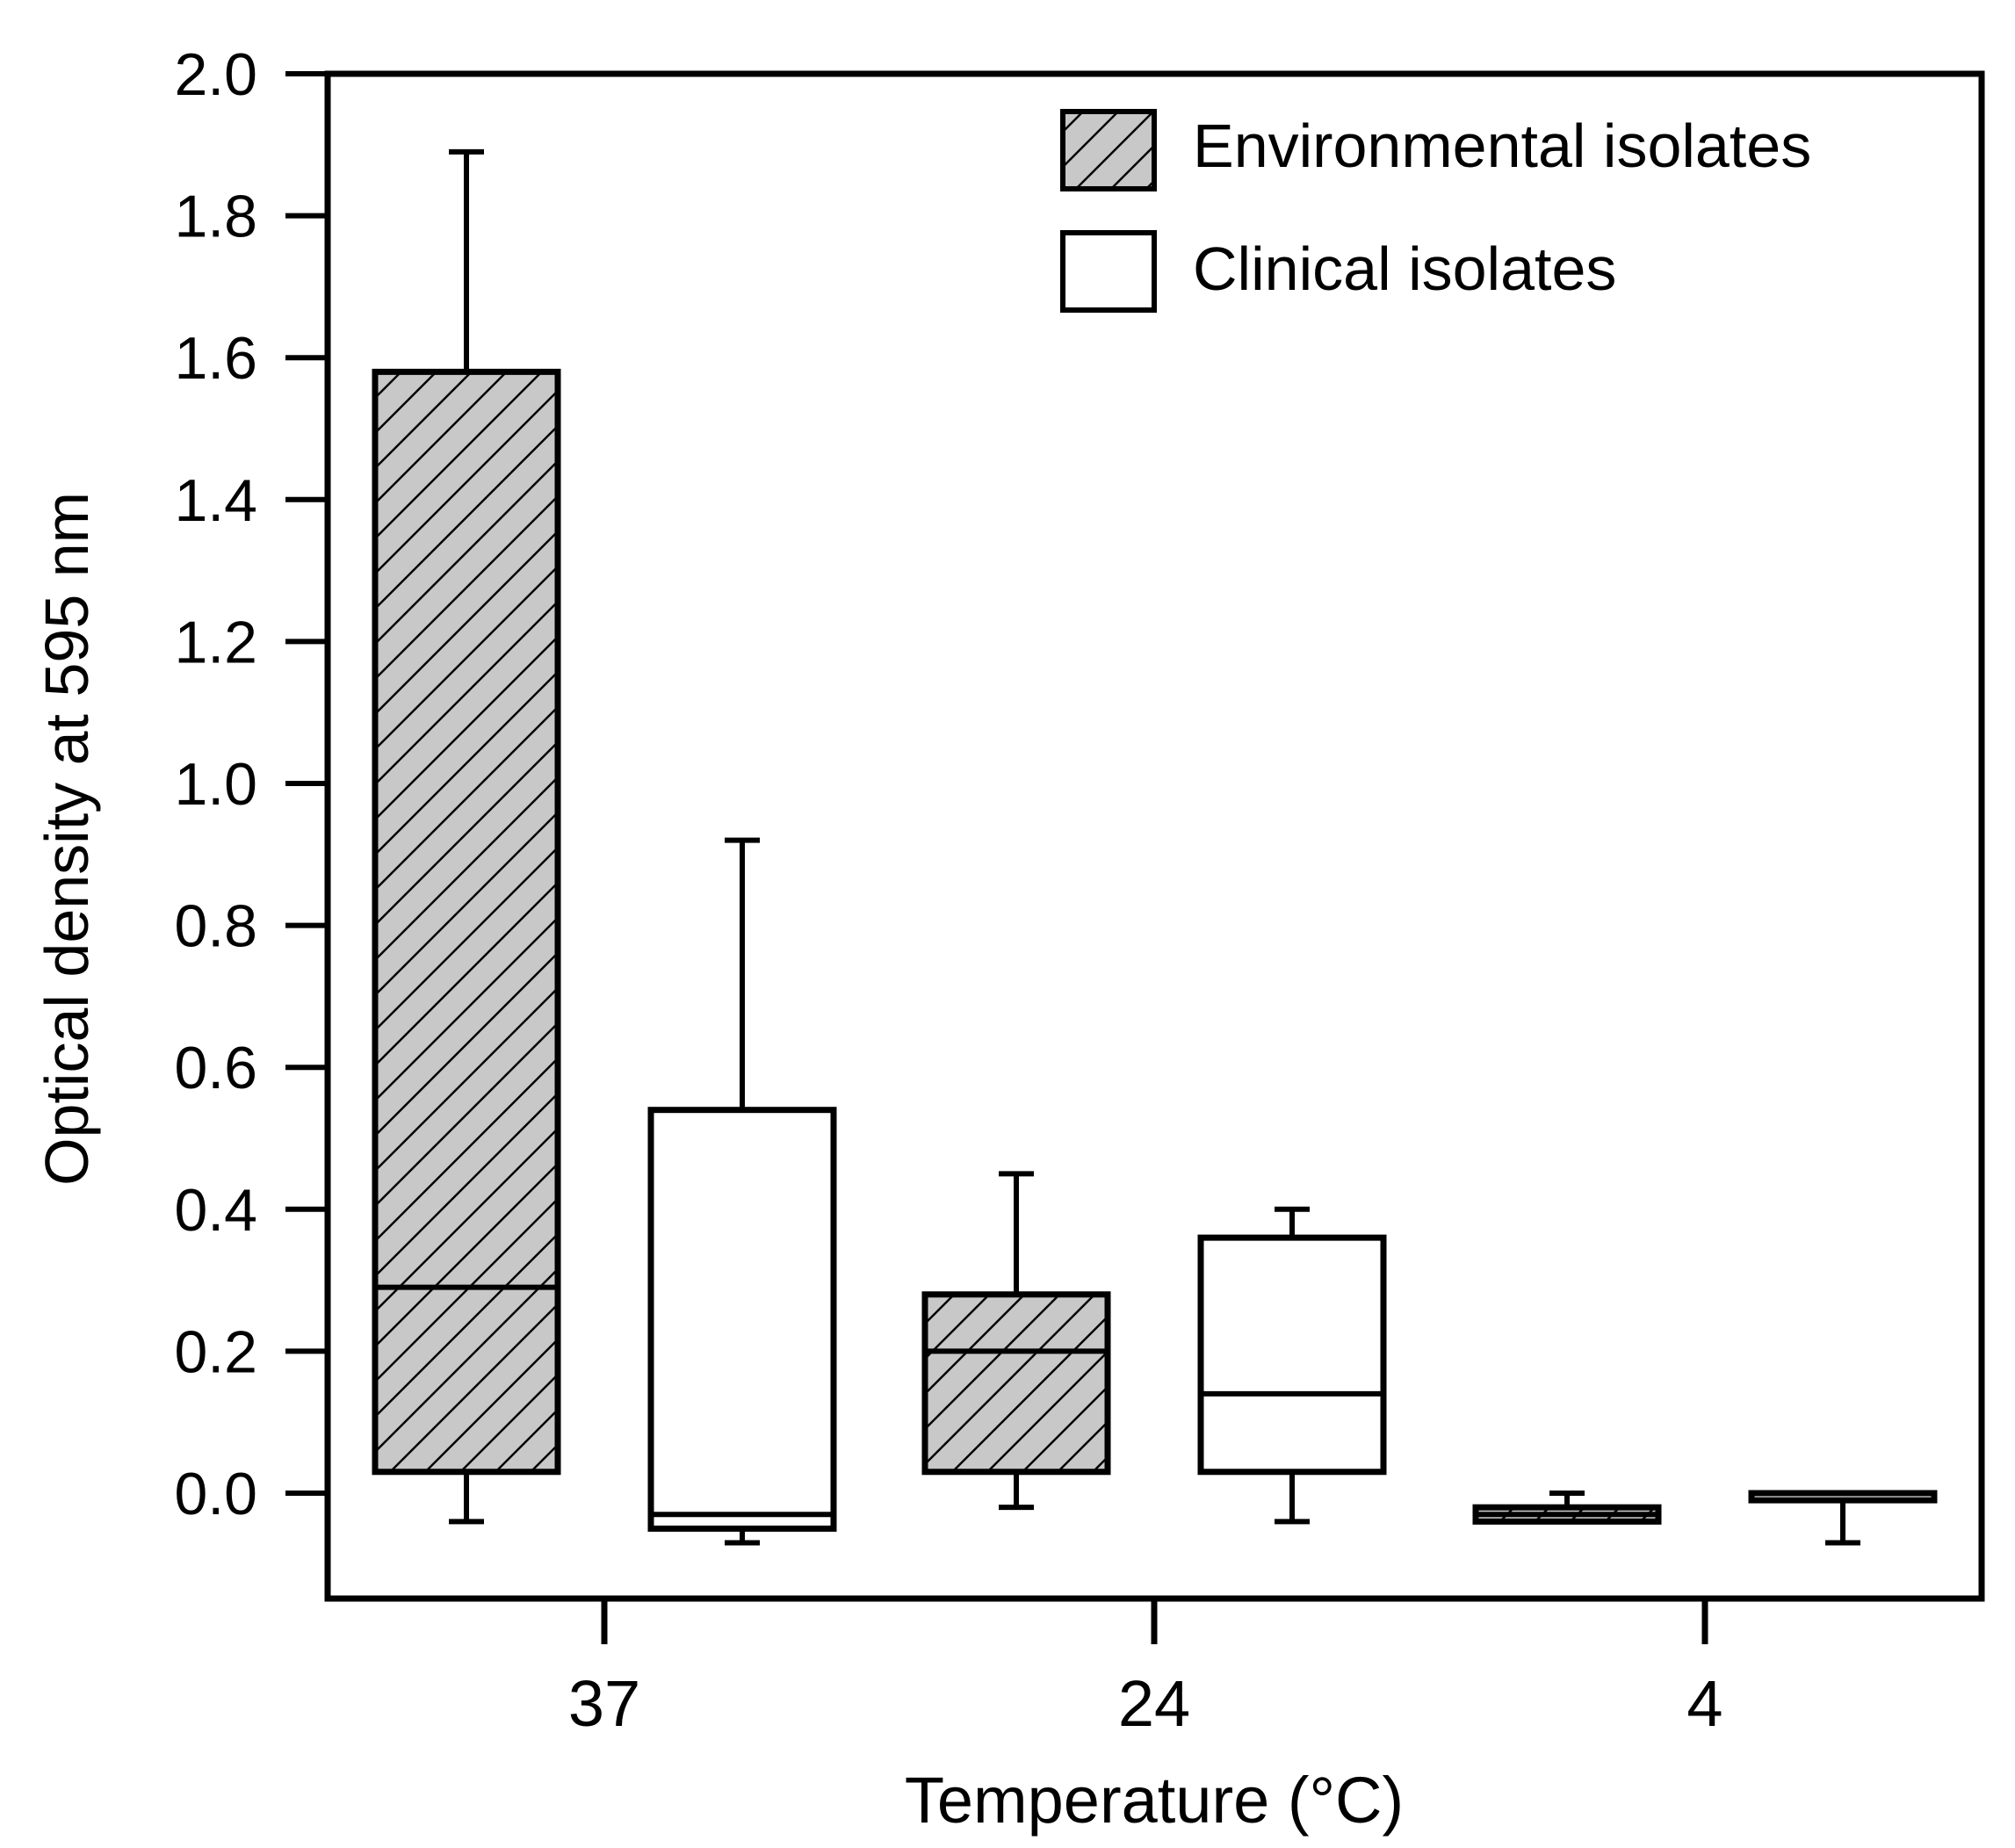  Describe the element at coordinates (215, 217) in the screenshot. I see `y-tick-label: 1.8` at that location.